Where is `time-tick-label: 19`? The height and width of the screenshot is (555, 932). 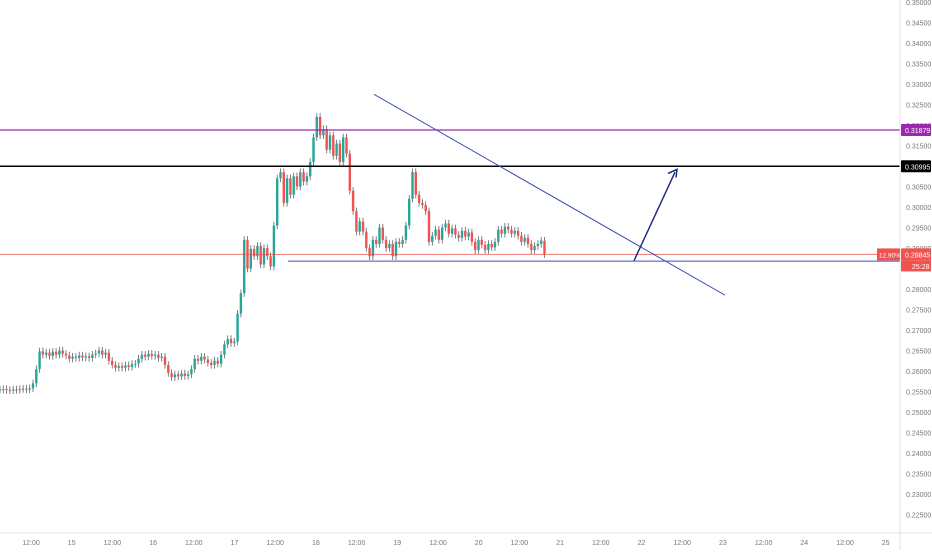 time-tick-label: 19 is located at coordinates (397, 543).